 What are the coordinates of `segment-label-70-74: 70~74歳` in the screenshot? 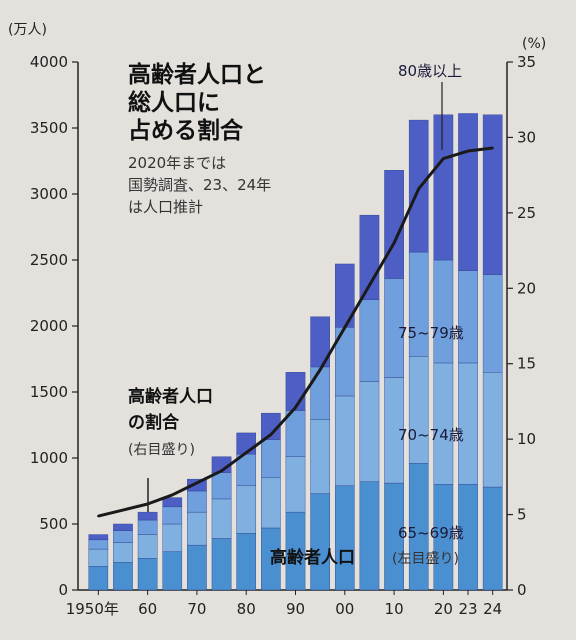 It's located at (431, 435).